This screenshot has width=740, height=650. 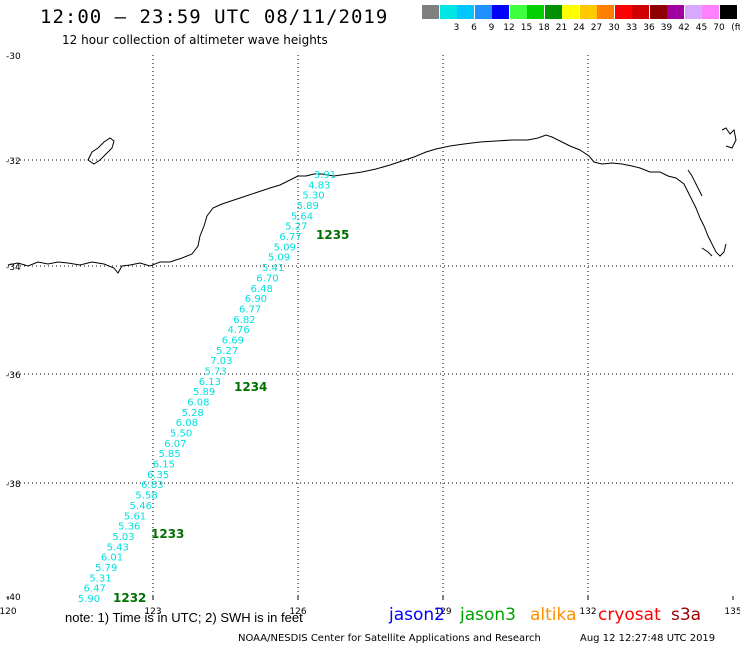 What do you see at coordinates (629, 615) in the screenshot?
I see `satellite-name-cryosat: cryosat` at bounding box center [629, 615].